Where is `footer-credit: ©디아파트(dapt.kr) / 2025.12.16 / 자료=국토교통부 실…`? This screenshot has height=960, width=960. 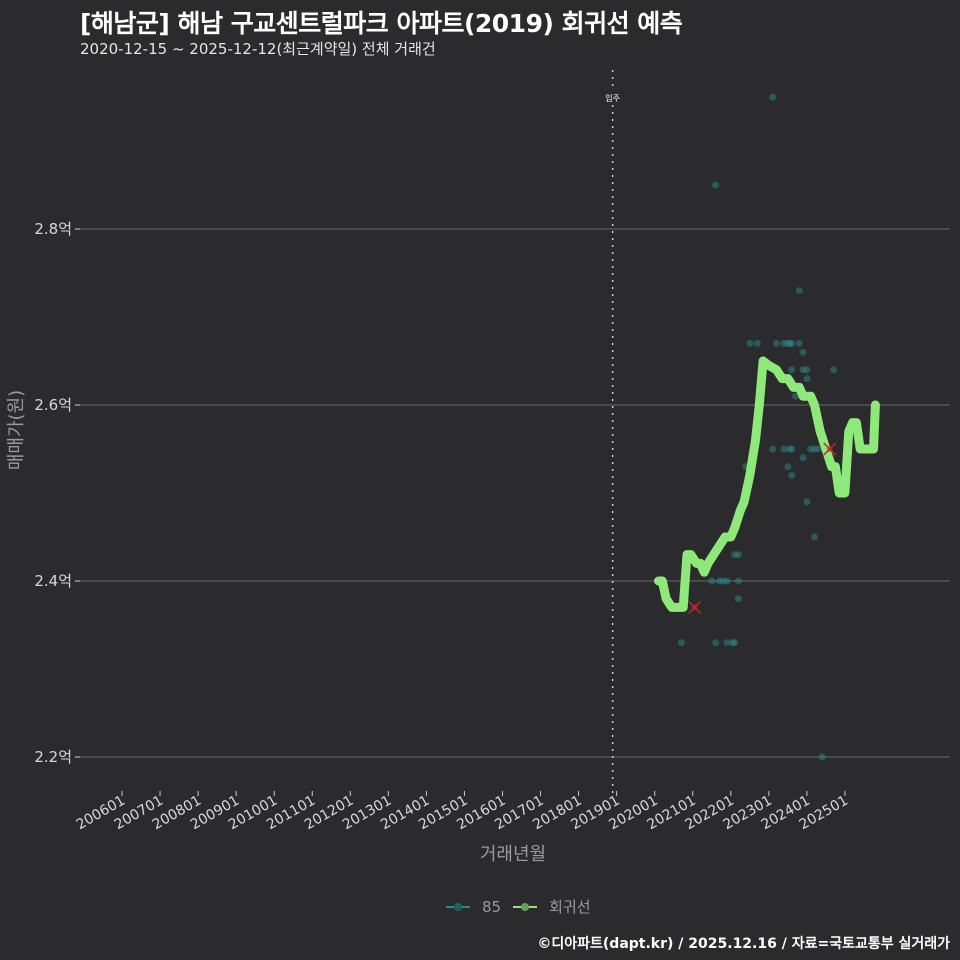
footer-credit: ©디아파트(dapt.kr) / 2025.12.16 / 자료=국토교통부 실… is located at coordinates (743, 944).